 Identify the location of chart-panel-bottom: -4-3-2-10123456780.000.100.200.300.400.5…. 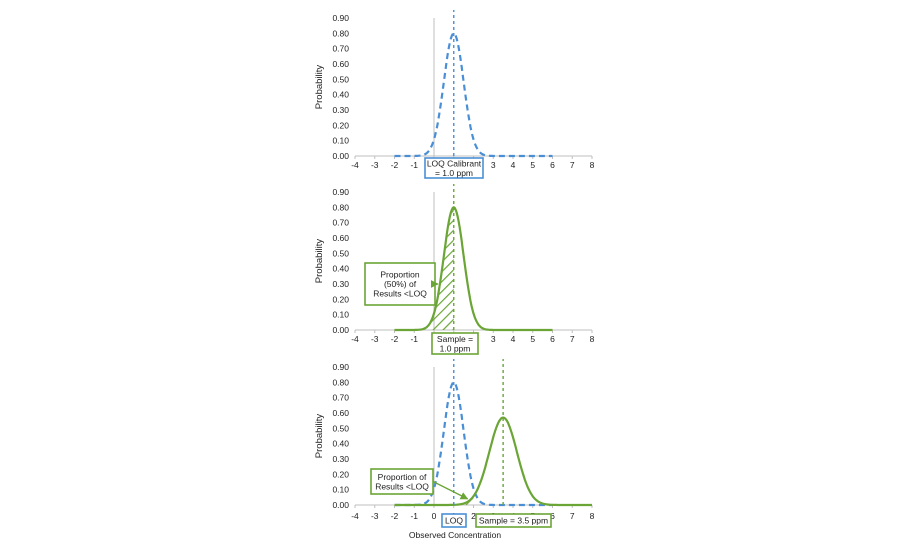
(454, 449).